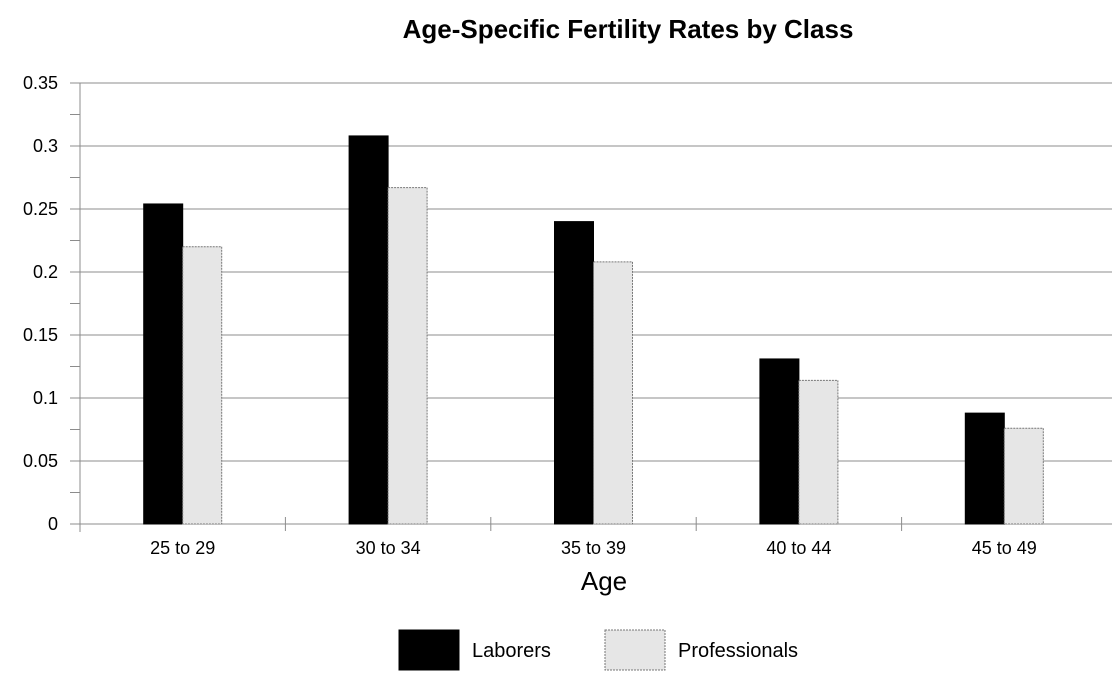 The image size is (1112, 673). Describe the element at coordinates (182, 548) in the screenshot. I see `x-tick-label: 25 to 29` at that location.